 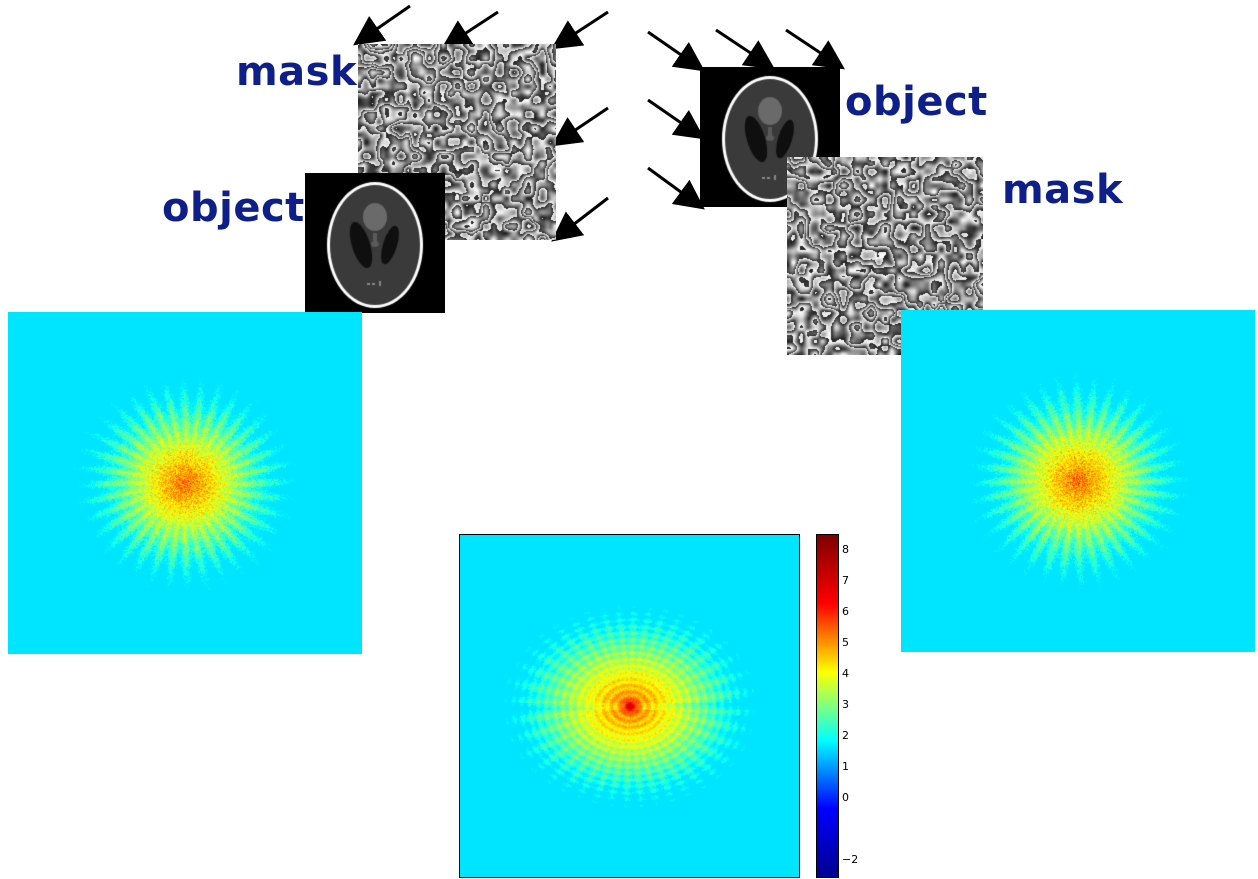 What do you see at coordinates (845, 736) in the screenshot?
I see `colorbar-tick-label: 2` at bounding box center [845, 736].